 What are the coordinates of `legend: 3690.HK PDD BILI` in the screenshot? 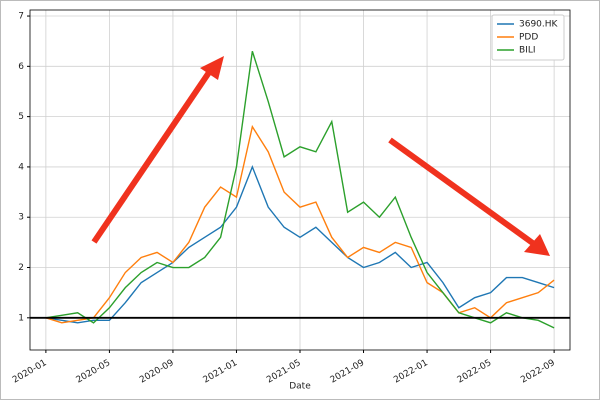 It's located at (528, 37).